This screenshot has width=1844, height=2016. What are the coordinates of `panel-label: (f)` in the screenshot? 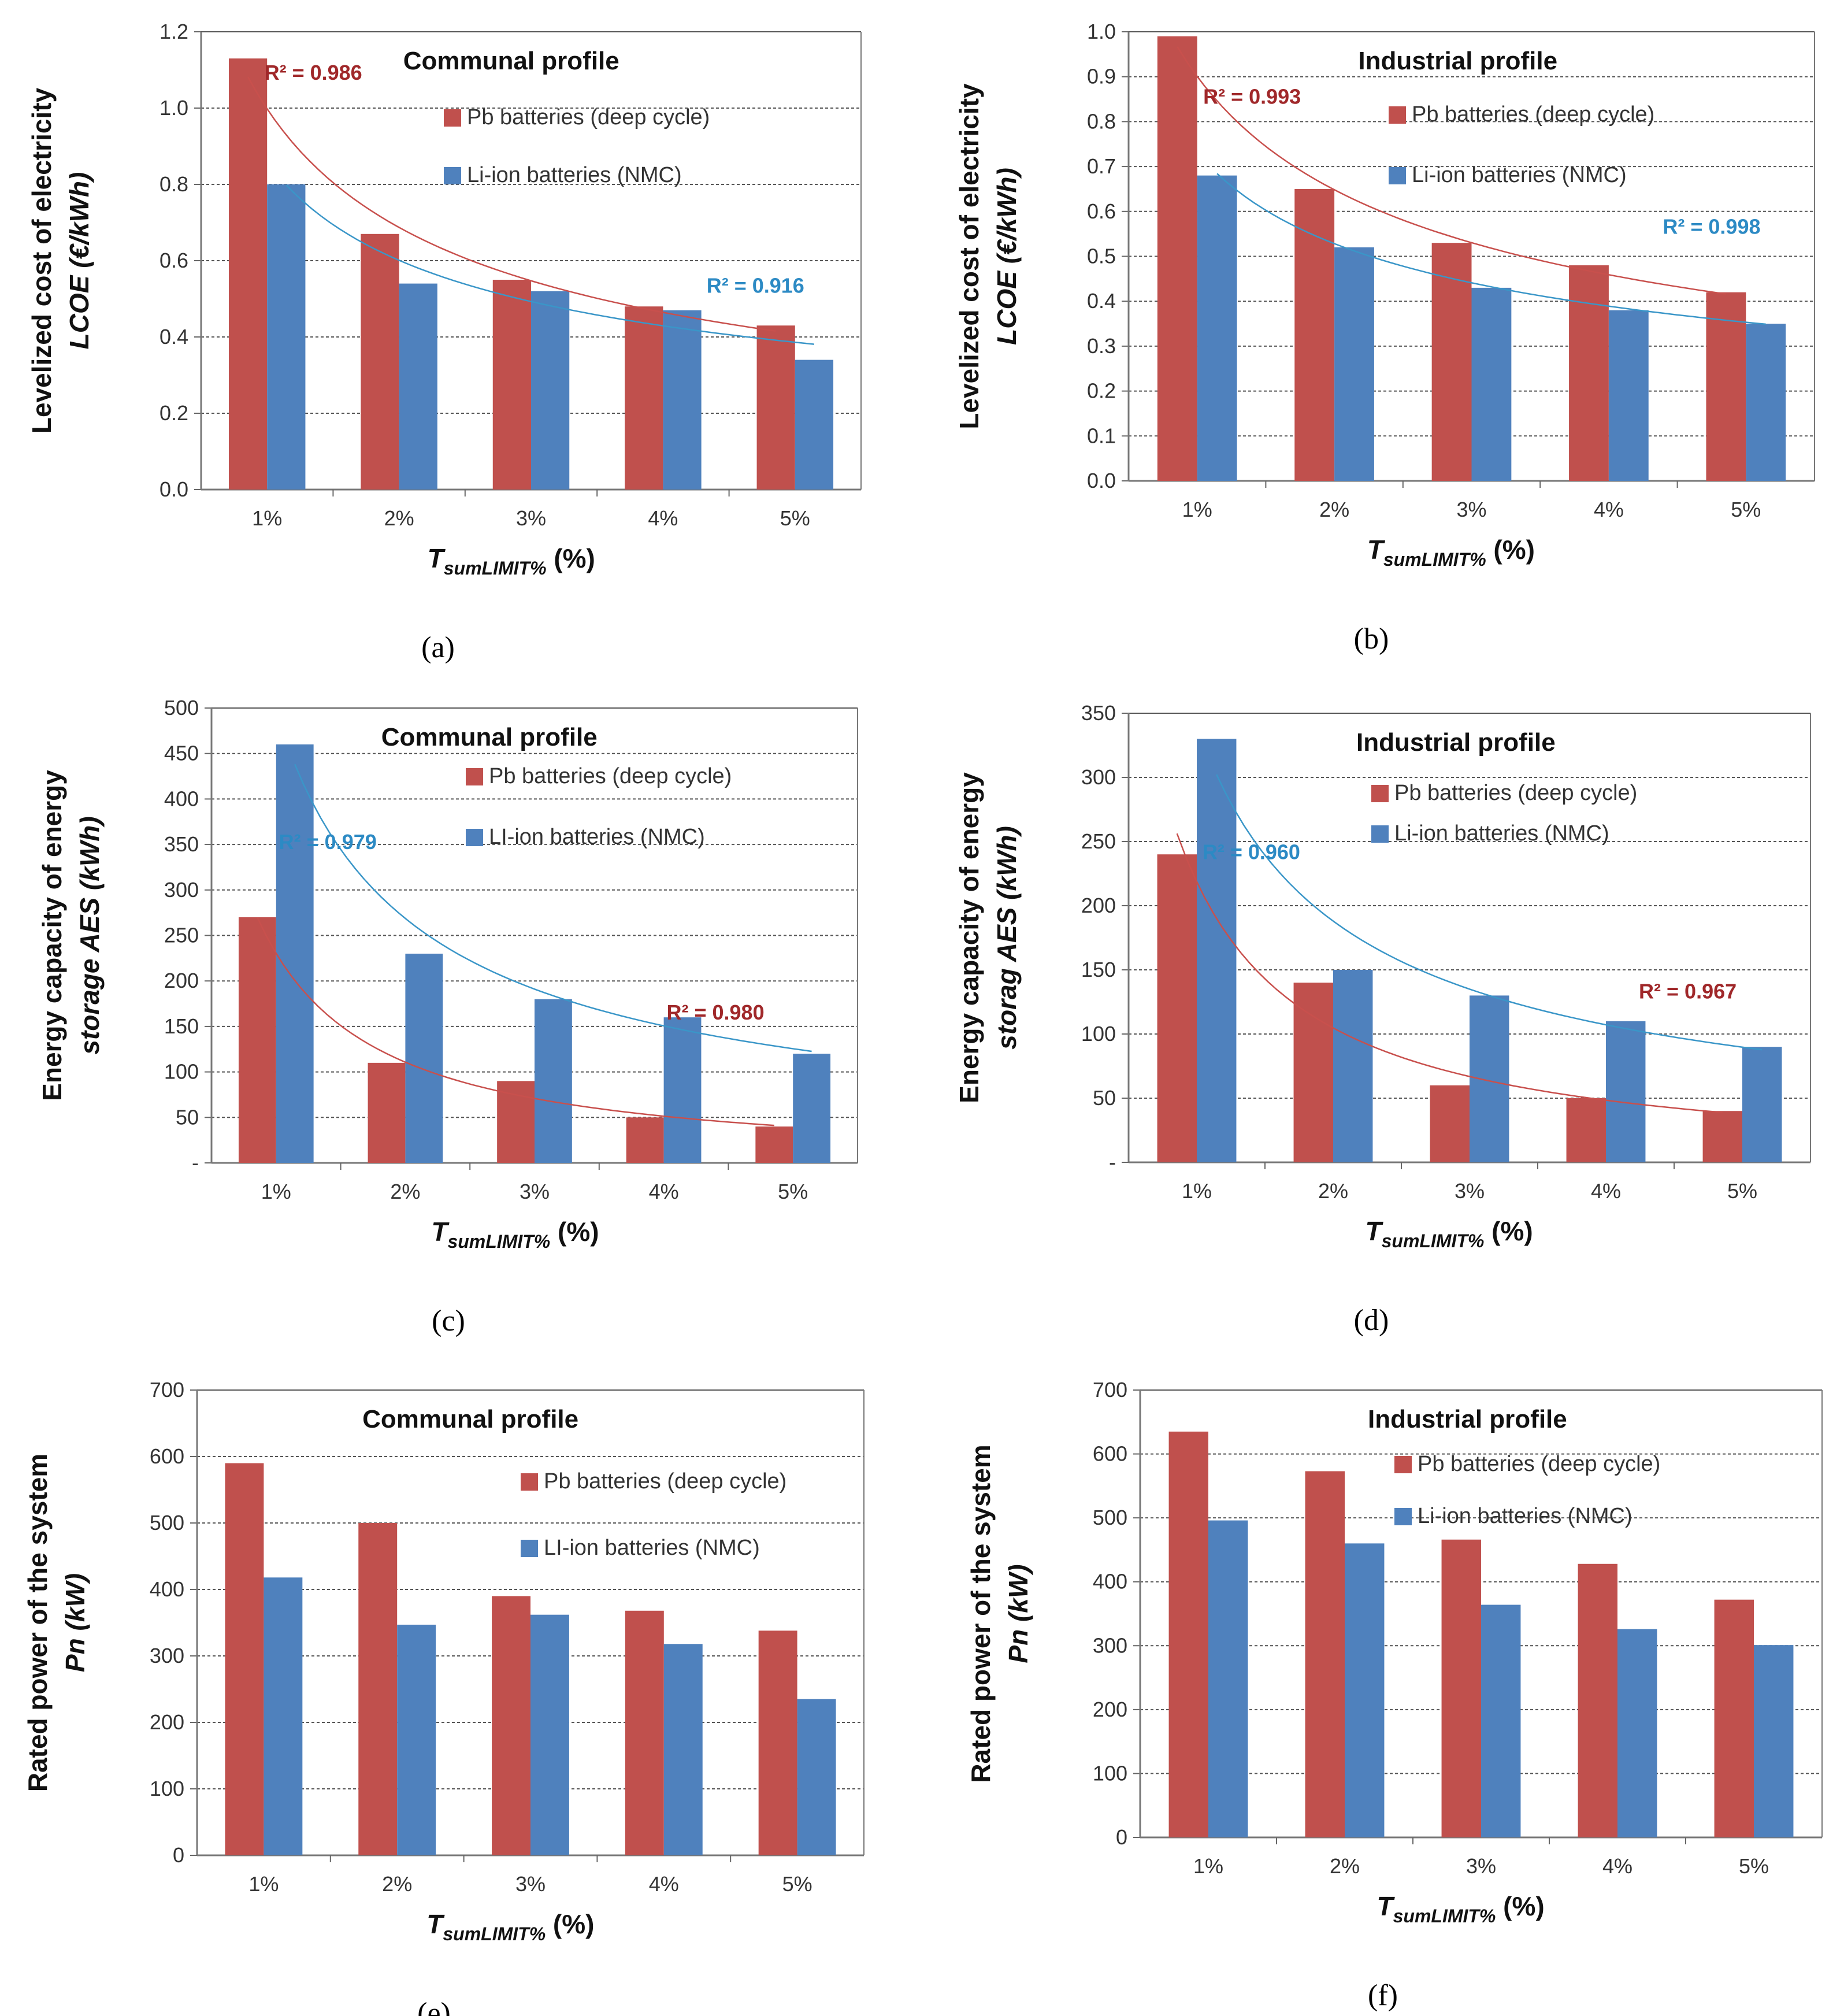 It's located at (1383, 1995).